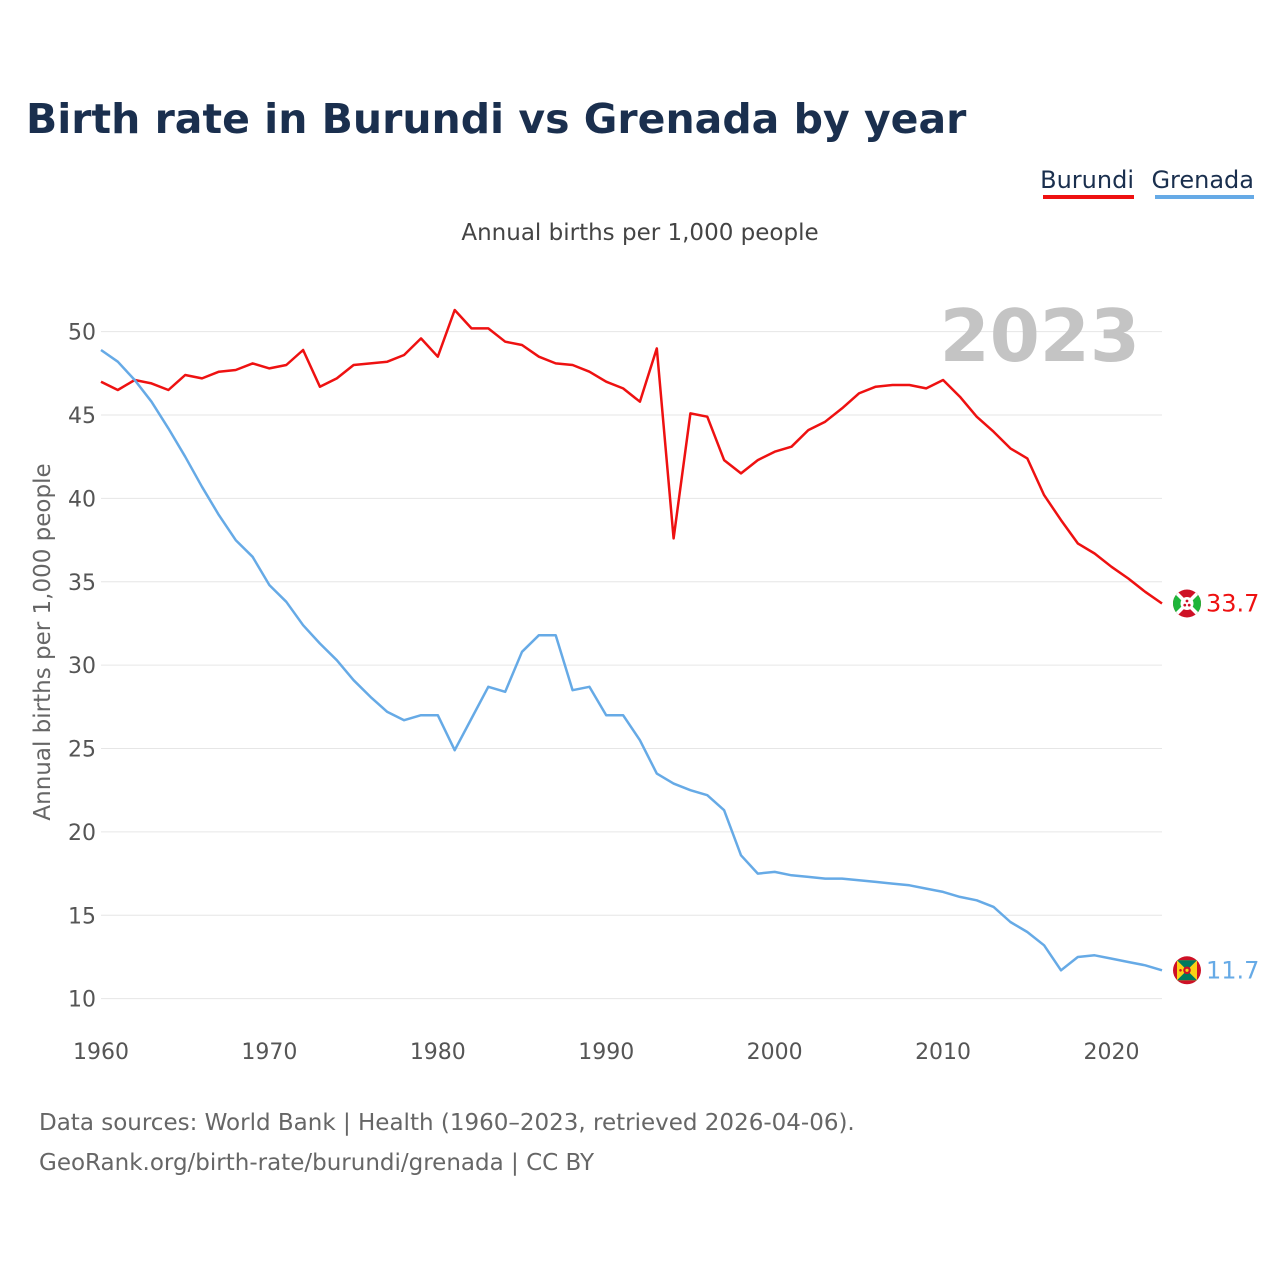 The height and width of the screenshot is (1280, 1280). I want to click on legend-item-burundi: Burundi, so click(1087, 182).